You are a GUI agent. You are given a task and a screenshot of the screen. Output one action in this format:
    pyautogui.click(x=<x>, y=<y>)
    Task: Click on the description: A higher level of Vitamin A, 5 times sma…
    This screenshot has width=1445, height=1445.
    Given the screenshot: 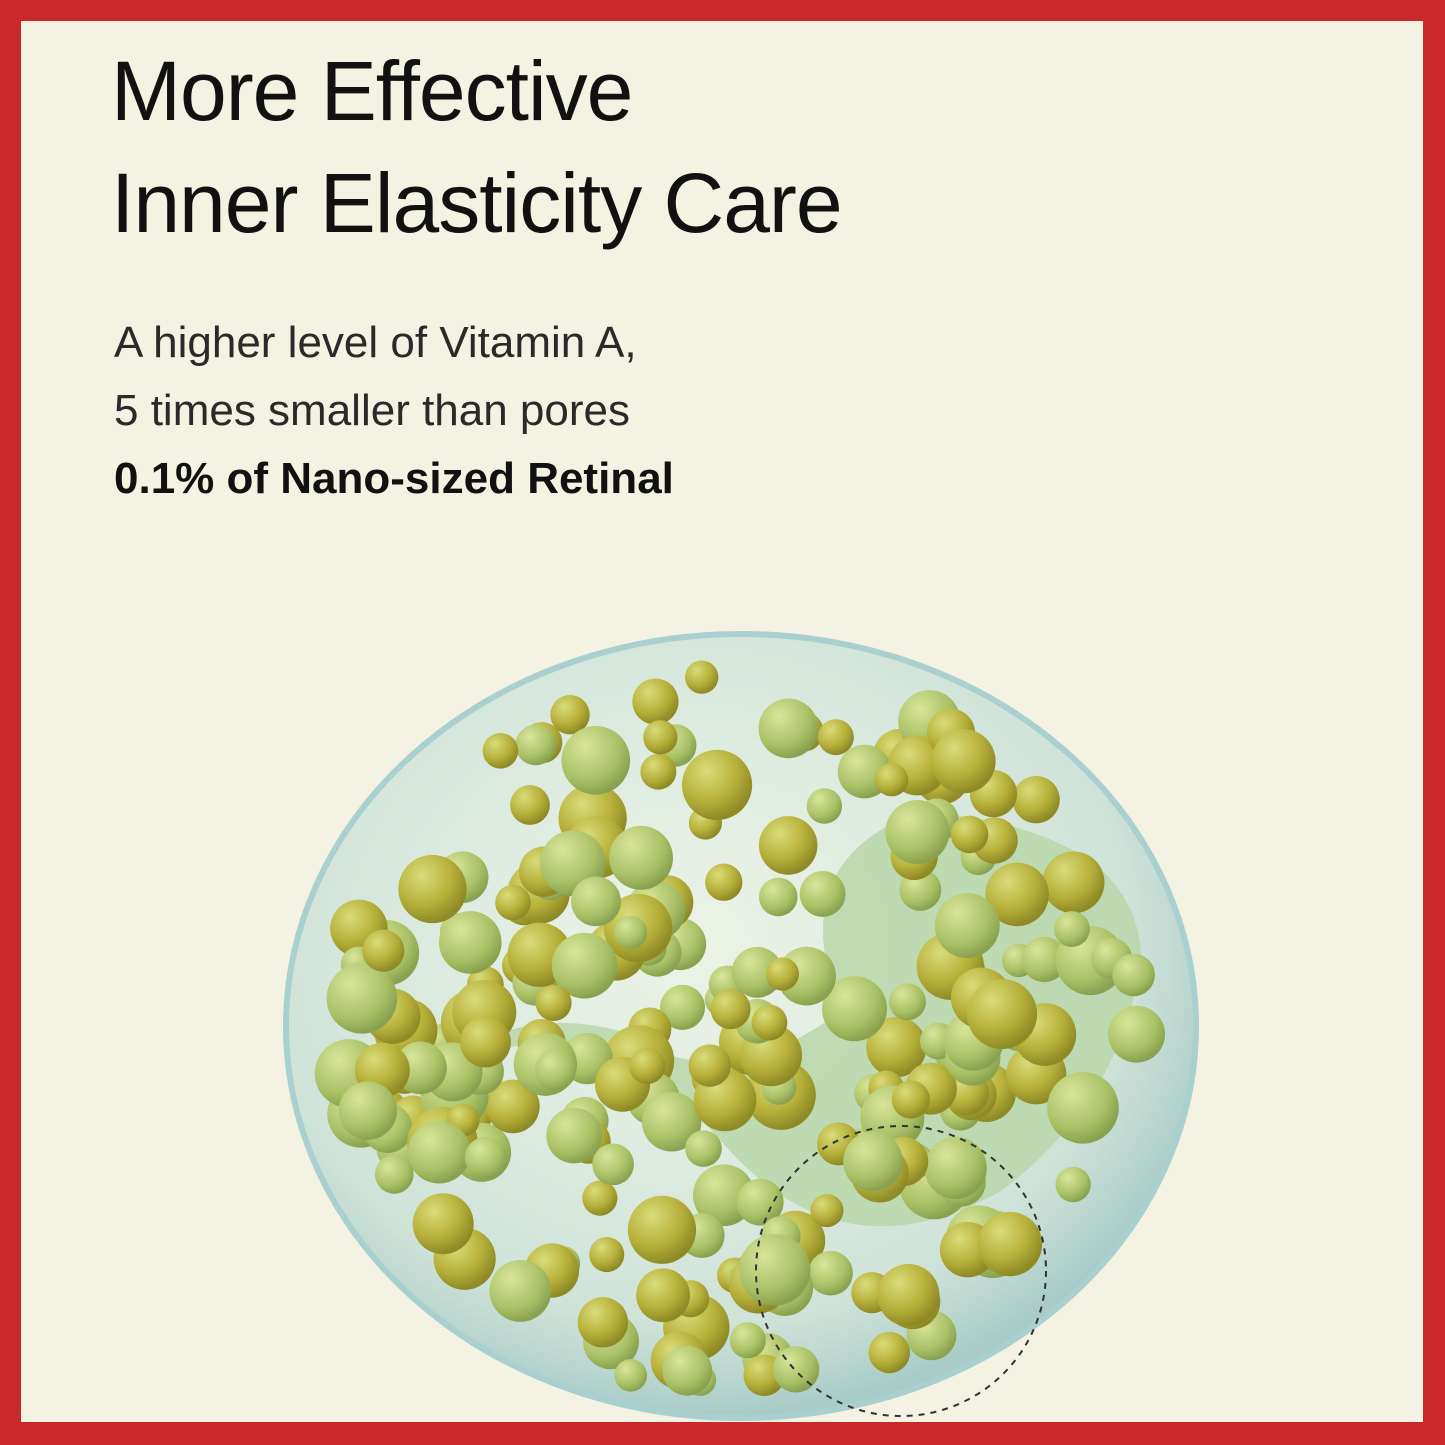 What is the action you would take?
    pyautogui.click(x=394, y=411)
    